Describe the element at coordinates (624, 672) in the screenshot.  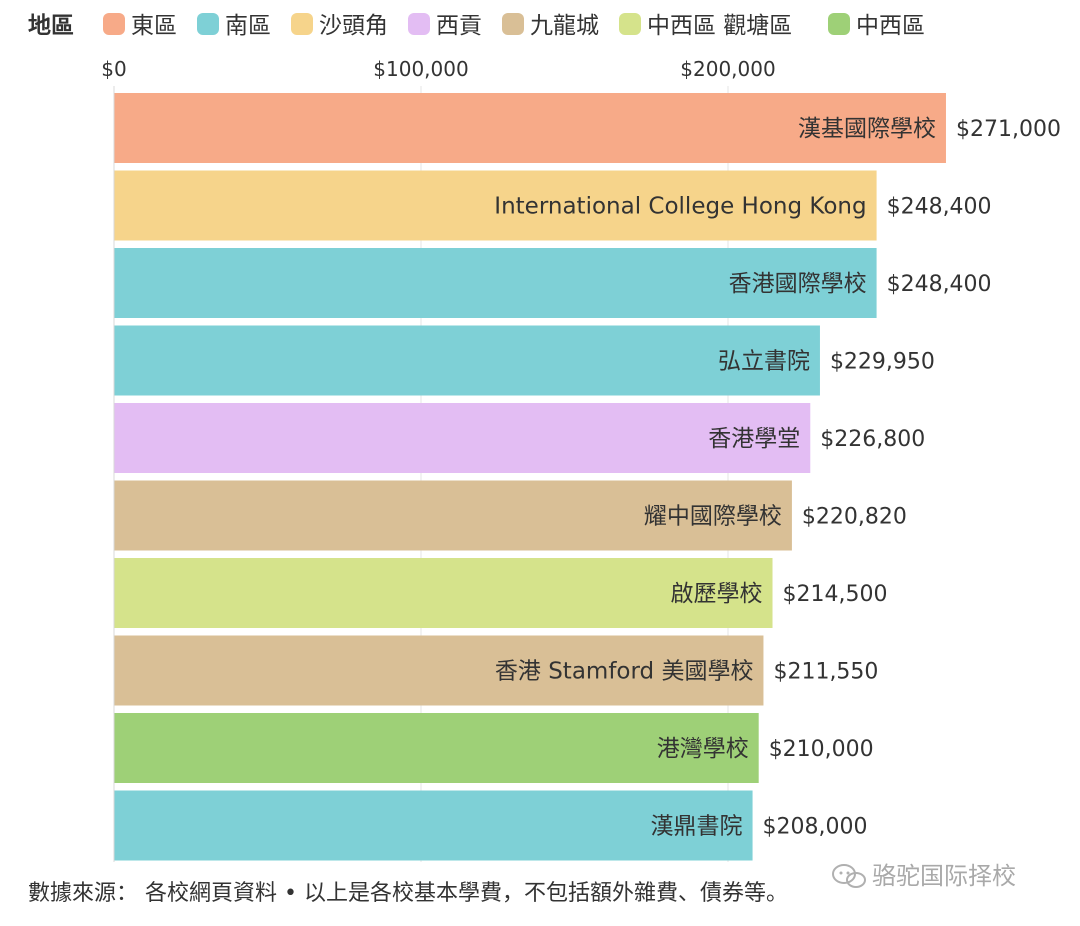
I see `bar-label-7: 香港 Stamford 美國學校` at that location.